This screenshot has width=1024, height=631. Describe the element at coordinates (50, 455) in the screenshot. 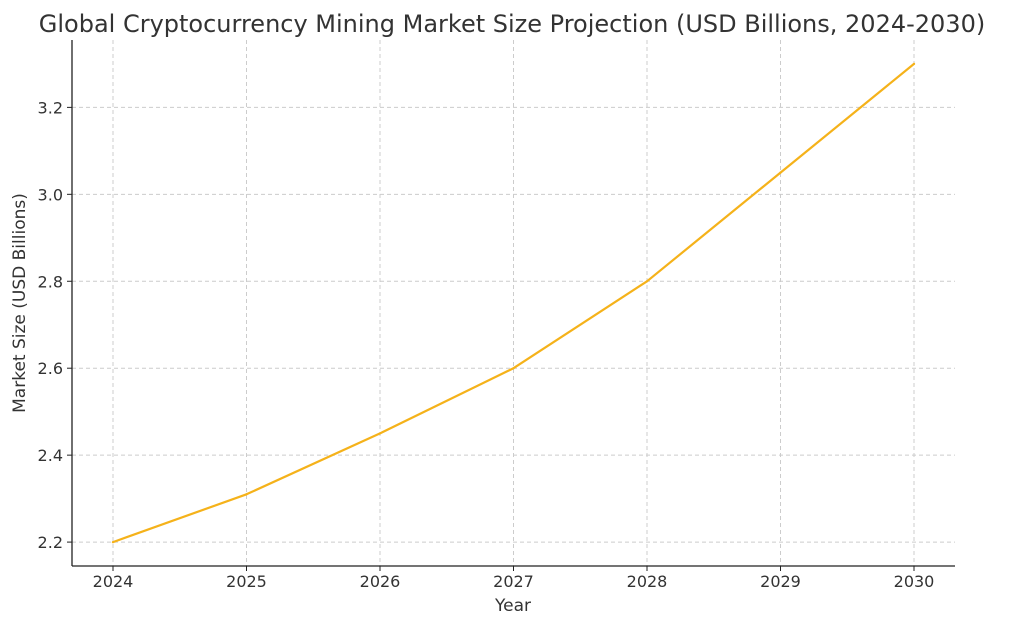

I see `y-tick-label: 2.4` at that location.